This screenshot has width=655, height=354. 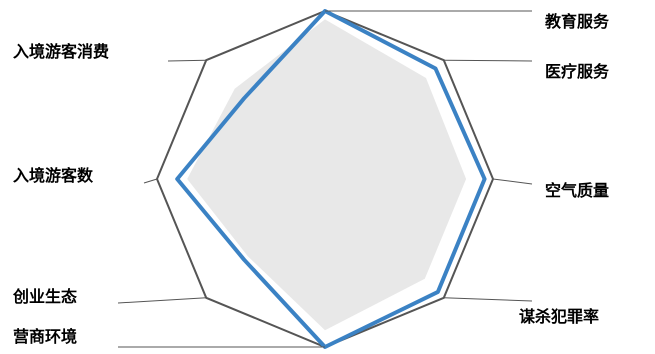 I want to click on axis-label: 入境游客消费, so click(x=61, y=51).